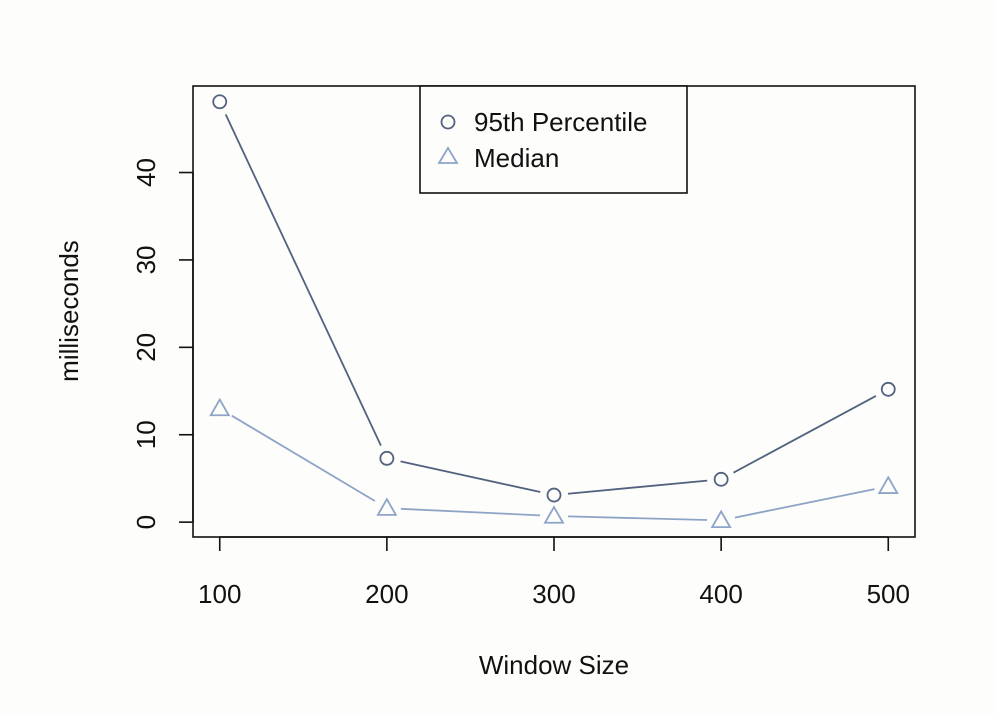 This screenshot has width=996, height=714. Describe the element at coordinates (553, 594) in the screenshot. I see `x-tick-label: 300` at that location.